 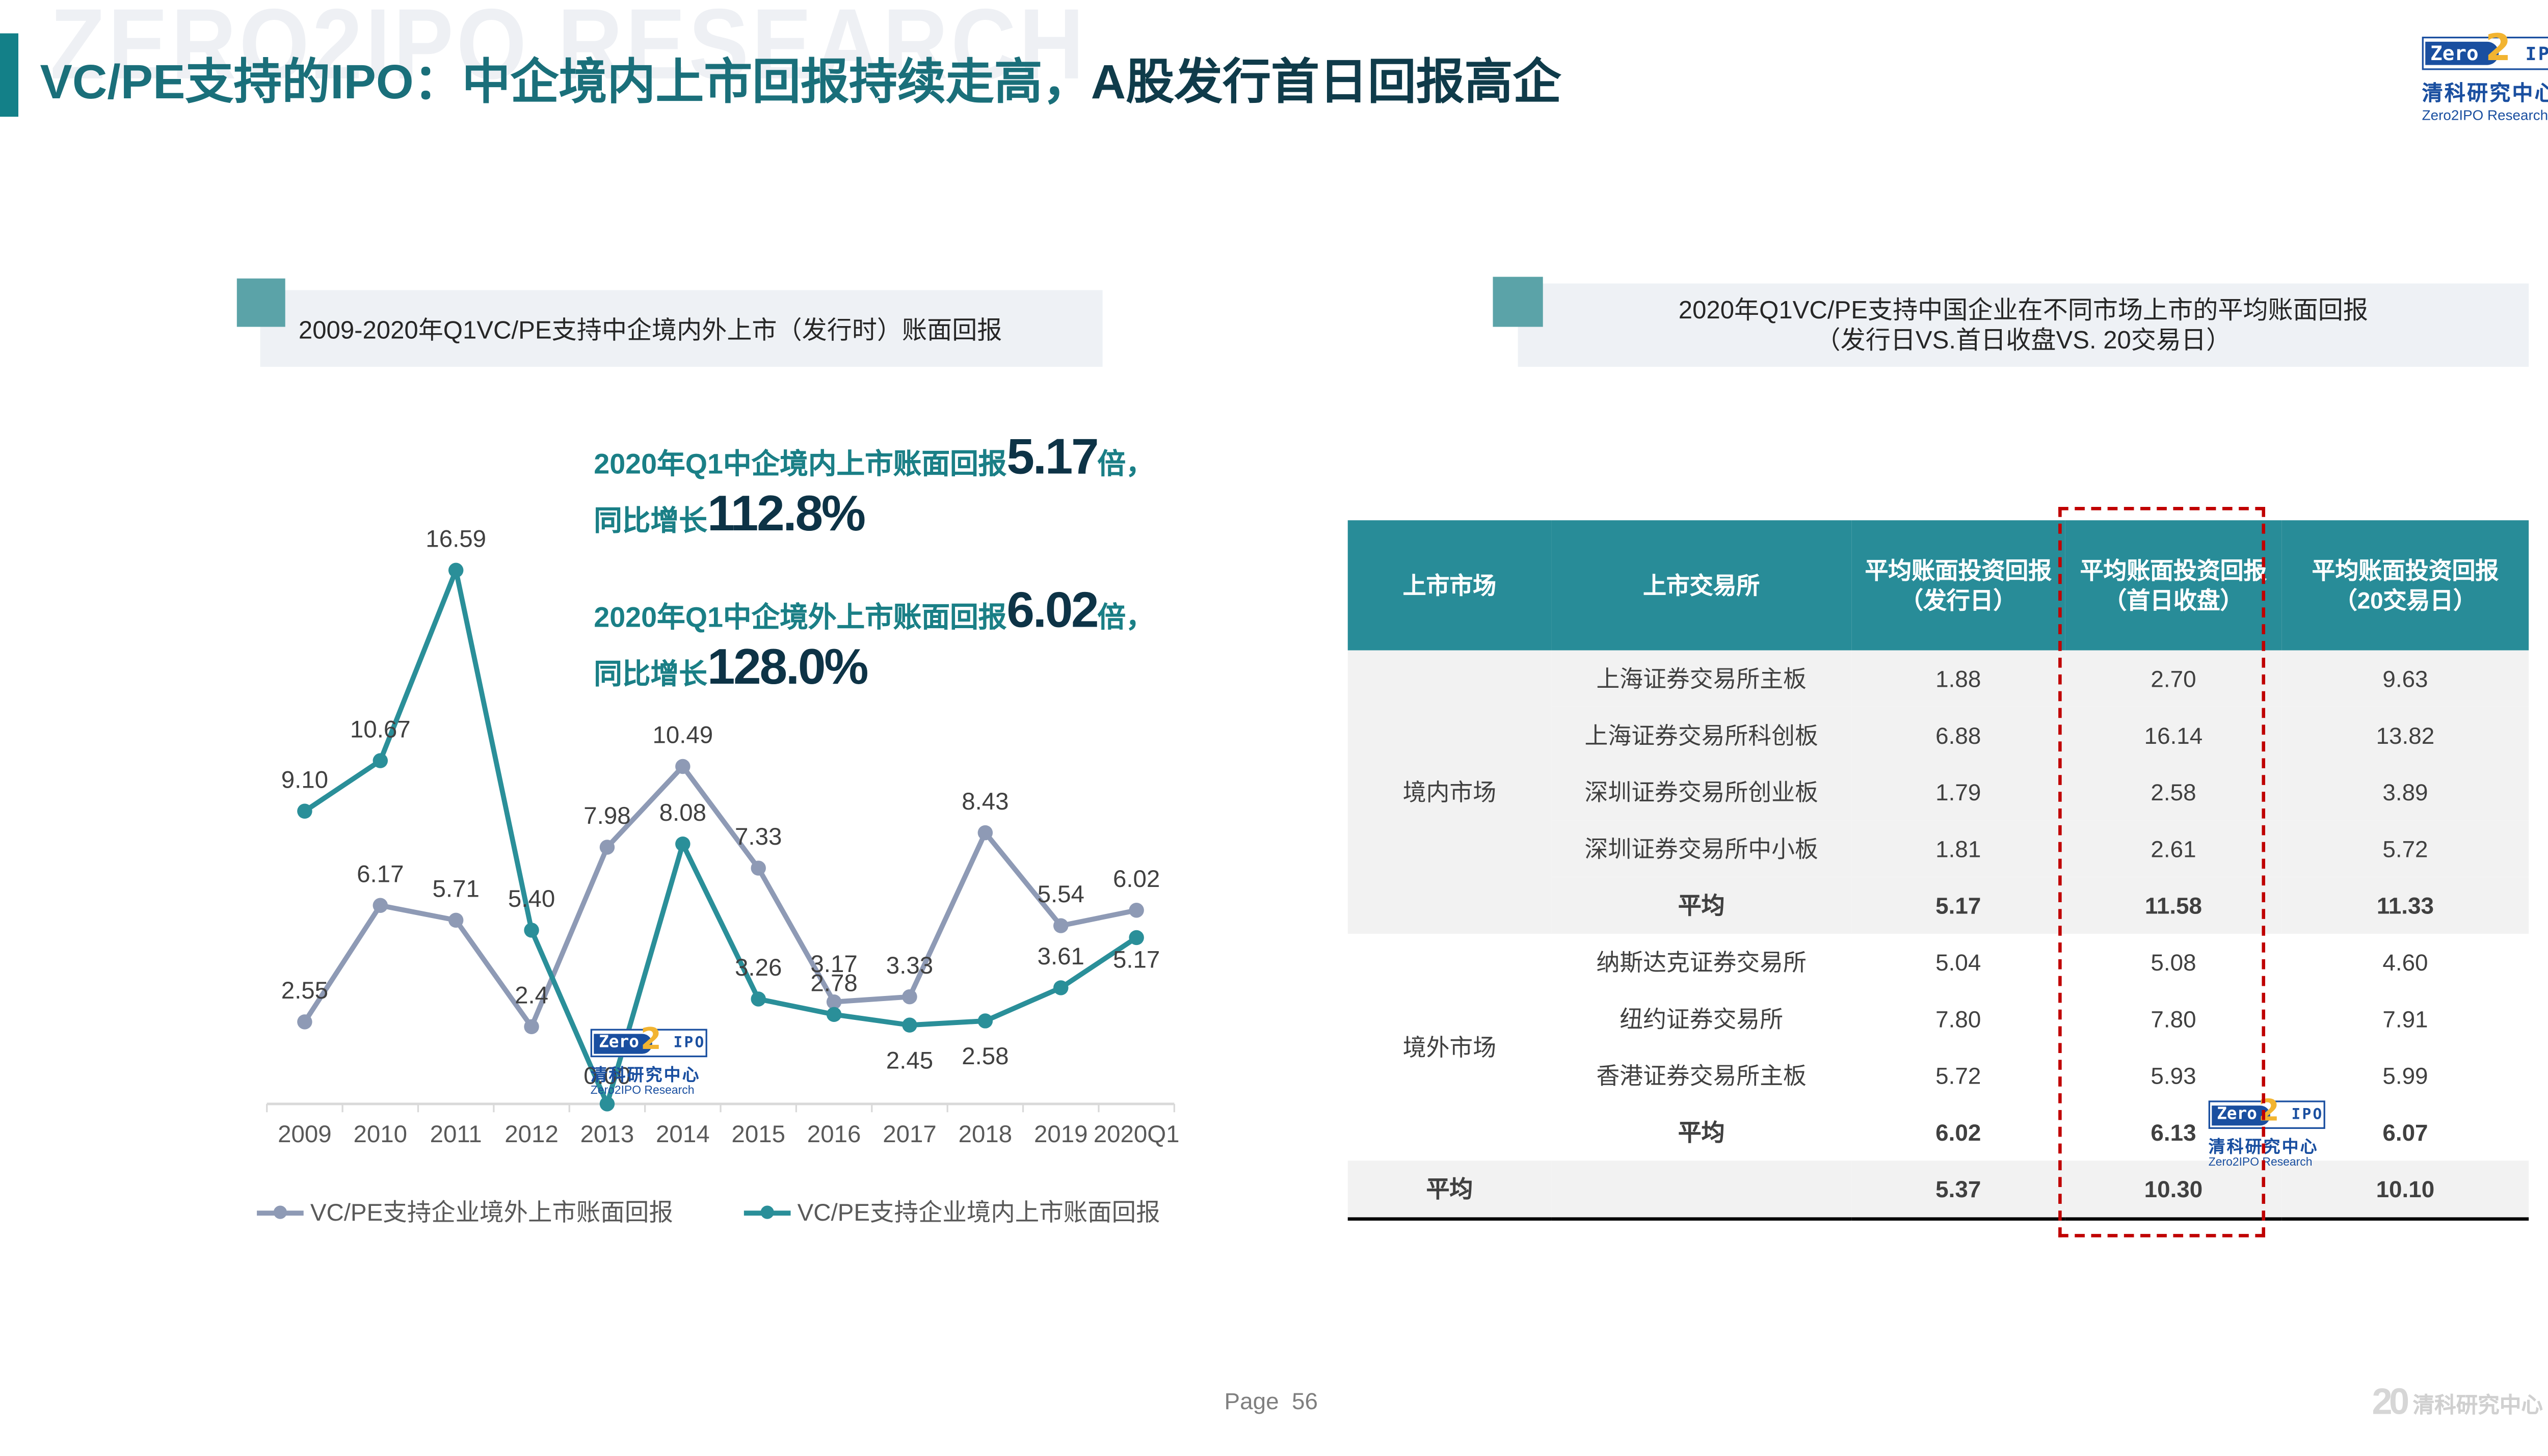 I want to click on table-row-average: 平均 5.17 11.58 11.33, so click(x=1938, y=905).